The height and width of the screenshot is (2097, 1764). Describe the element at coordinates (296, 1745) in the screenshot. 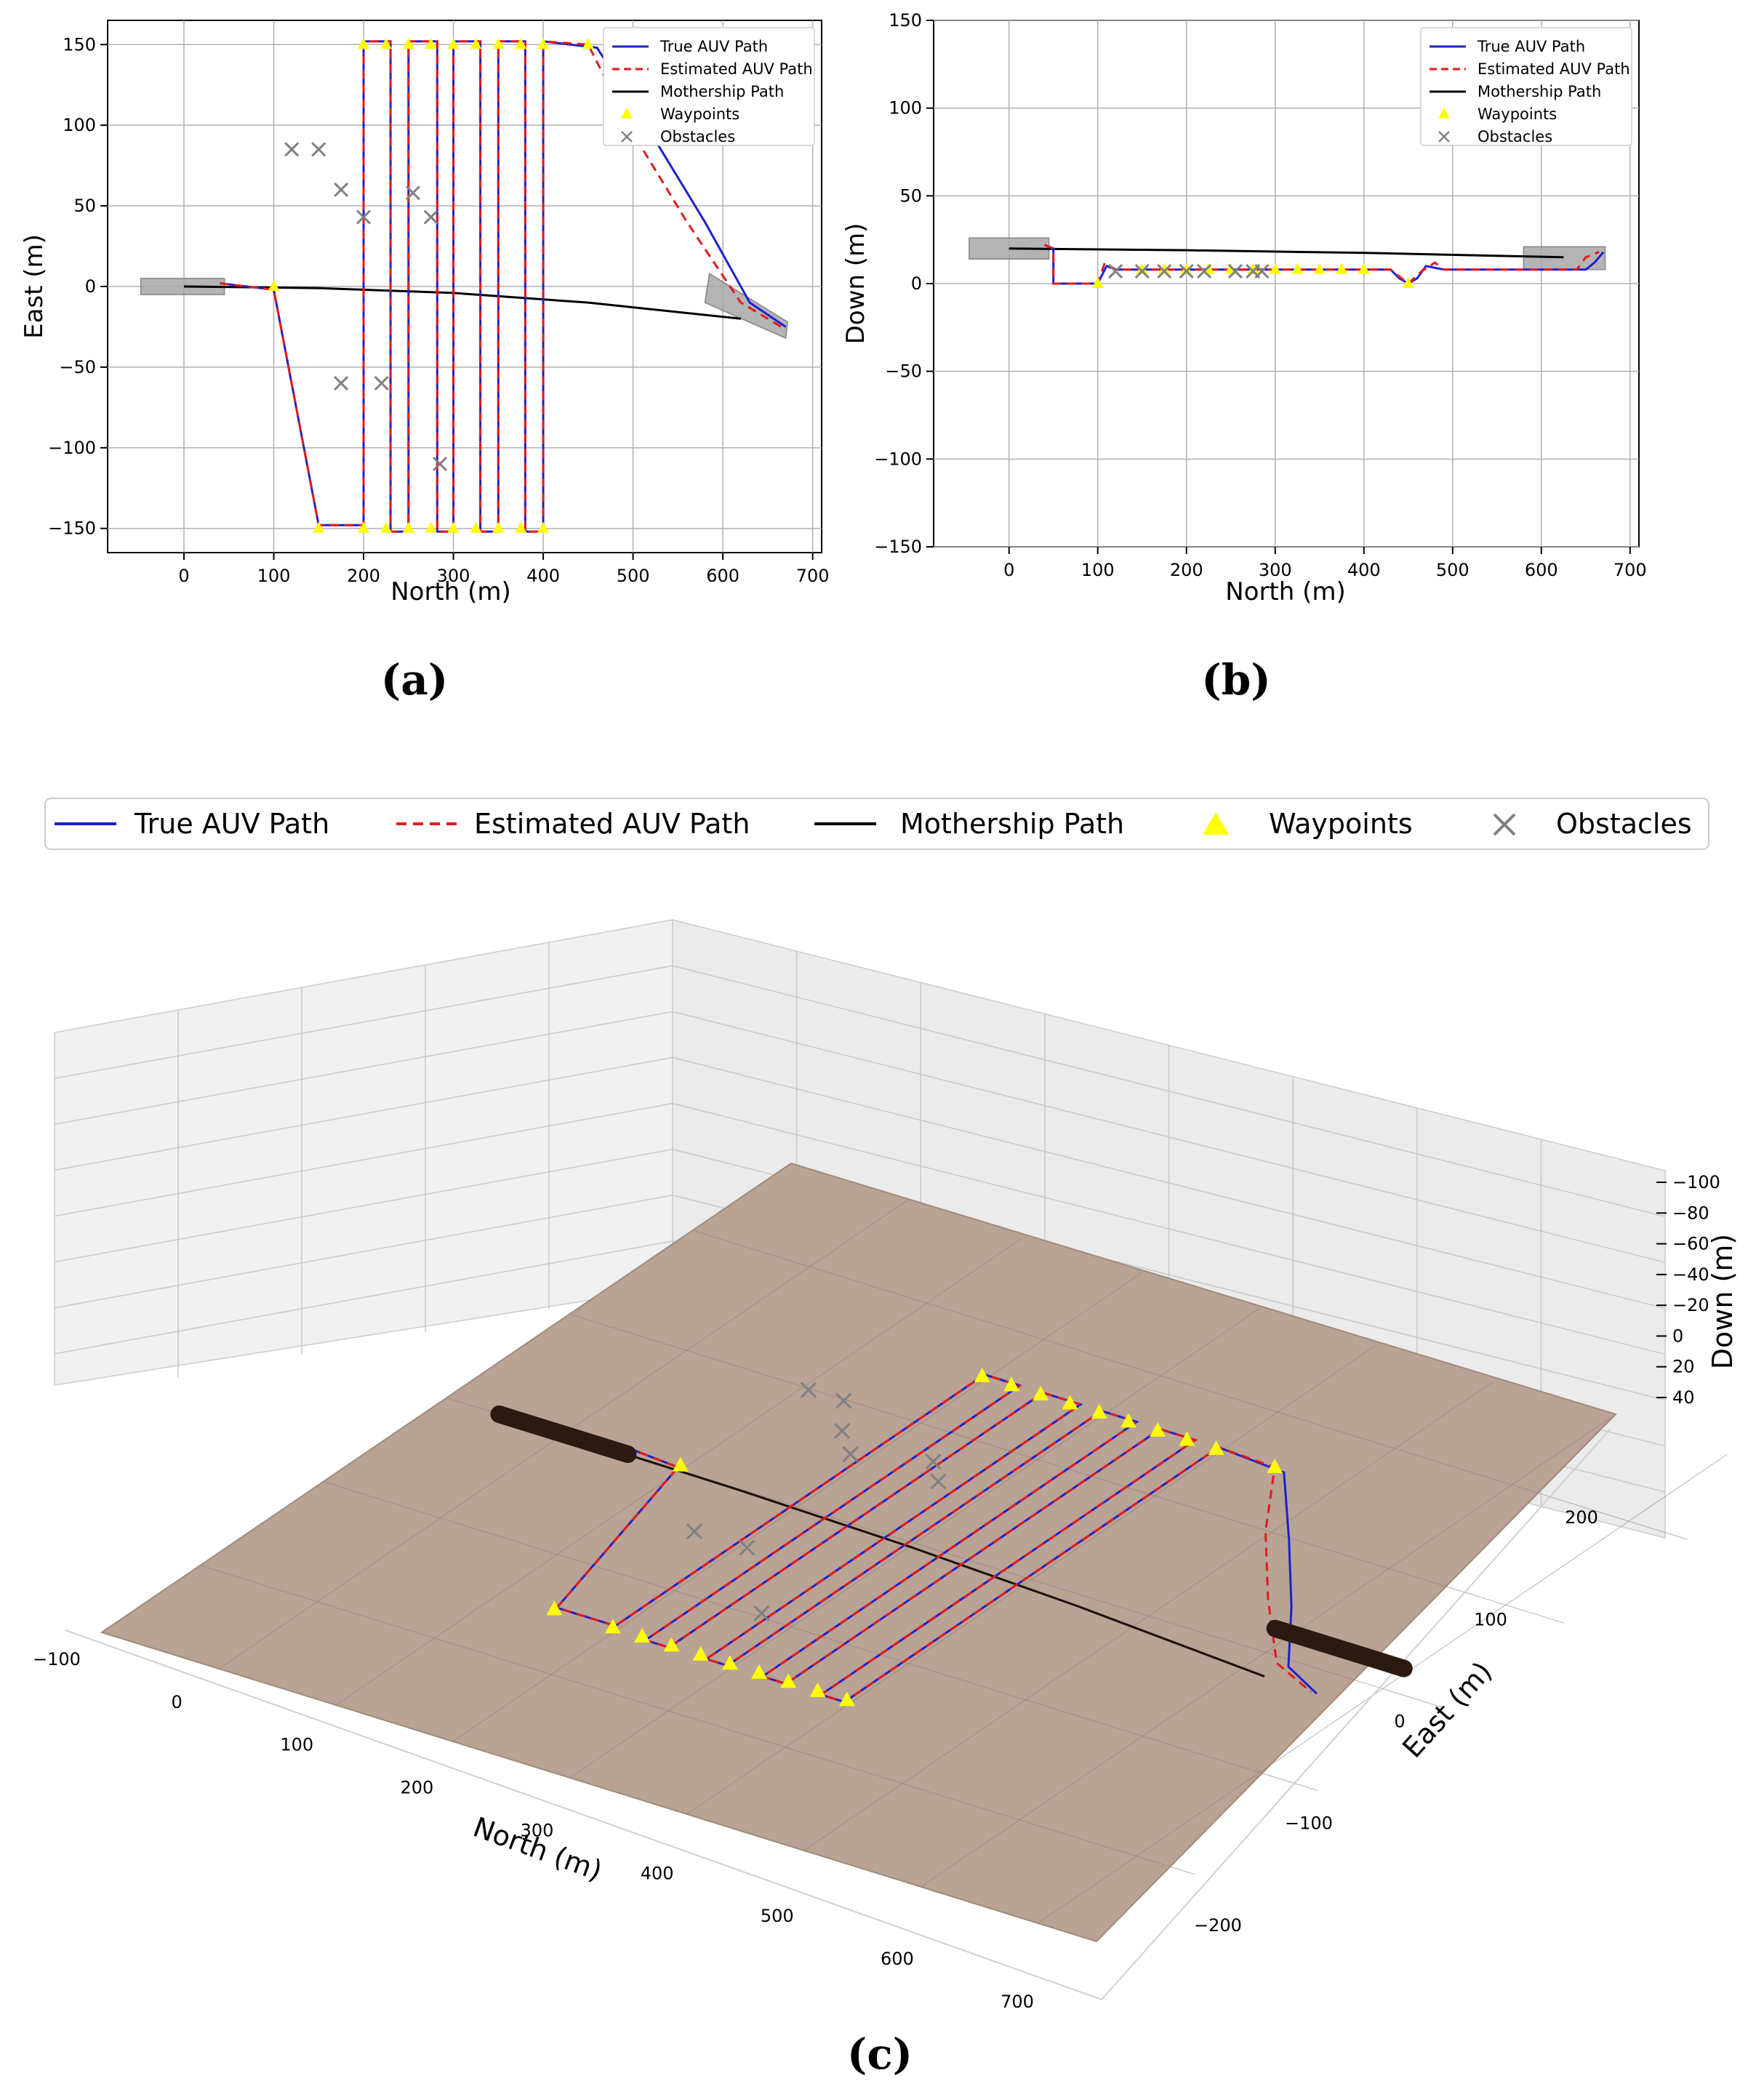

I see `panel-c-xtick-label: 100` at that location.